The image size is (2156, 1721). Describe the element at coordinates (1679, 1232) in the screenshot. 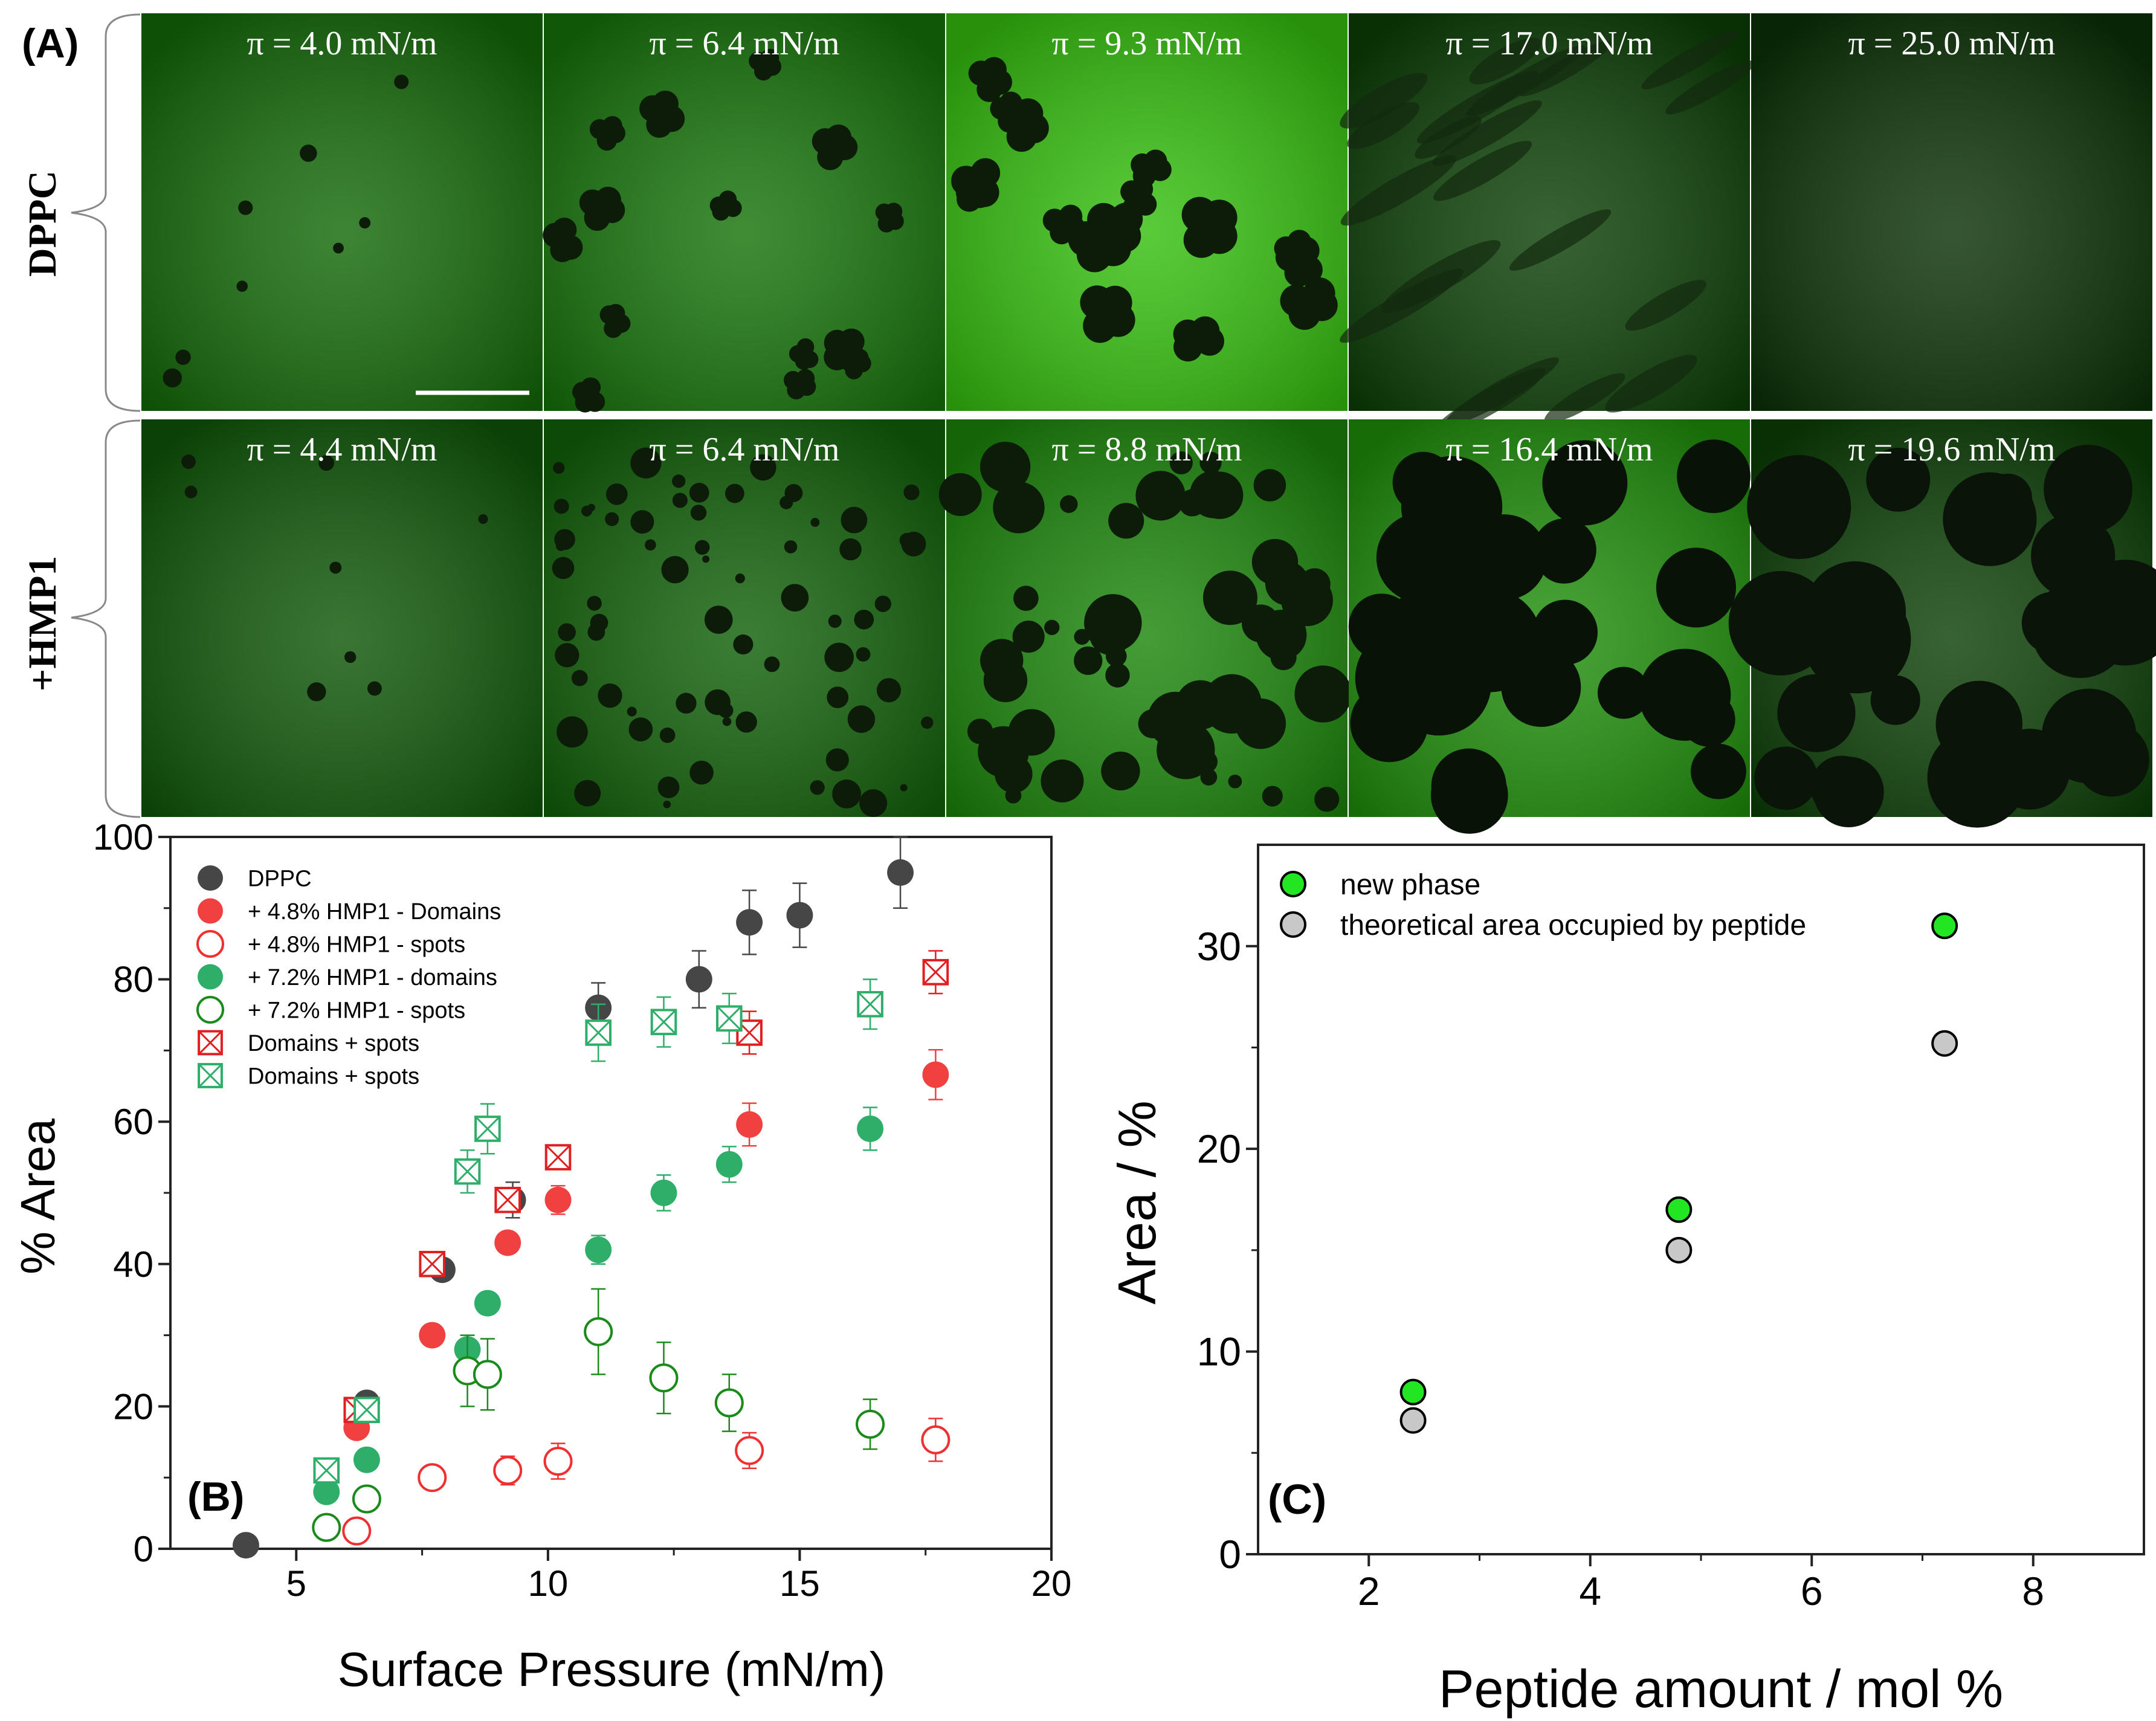

I see `series` at that location.